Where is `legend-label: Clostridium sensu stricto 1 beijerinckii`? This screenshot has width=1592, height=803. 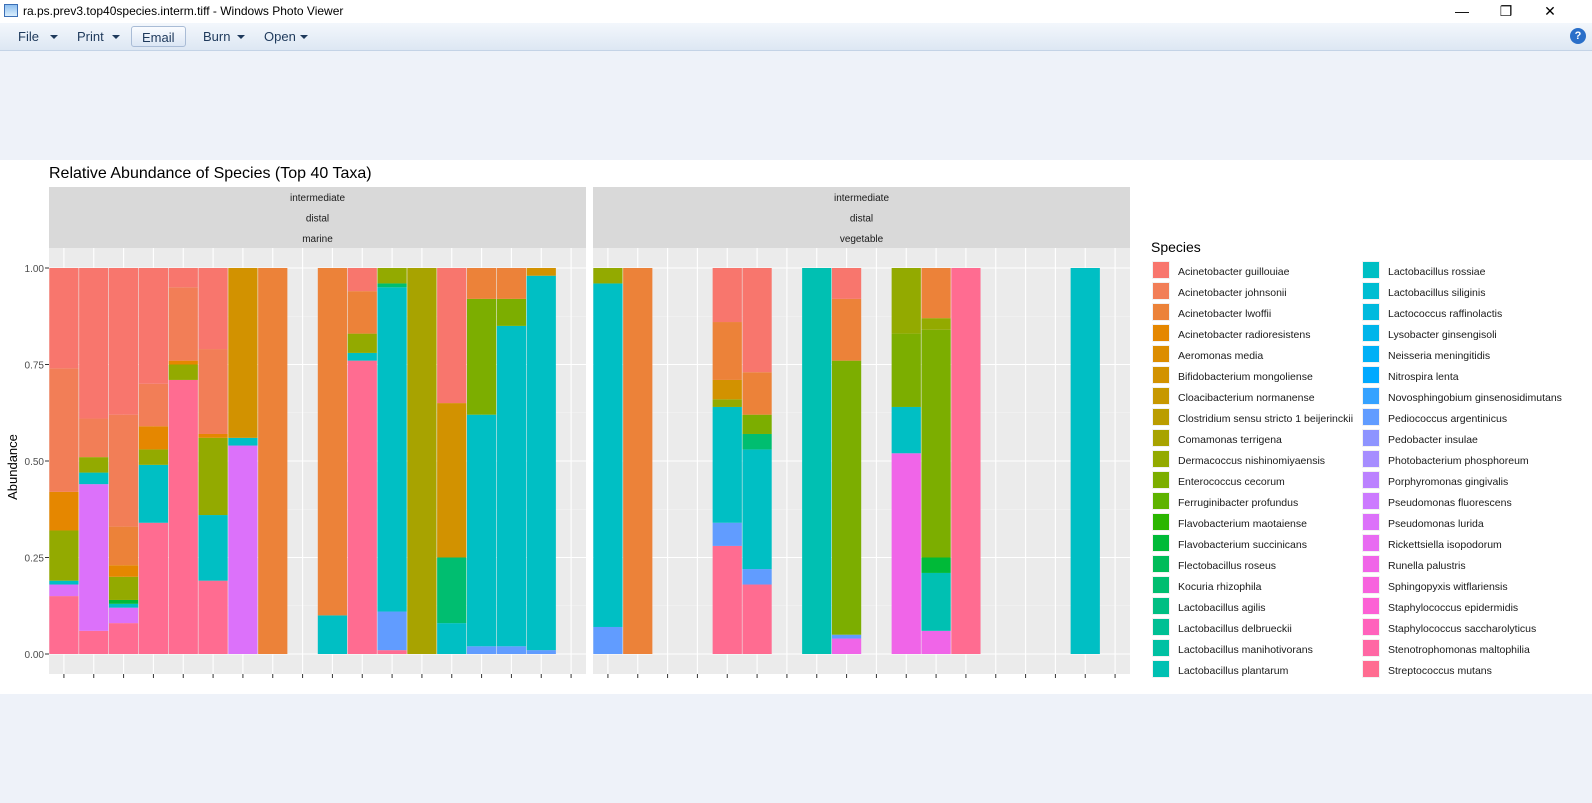
legend-label: Clostridium sensu stricto 1 beijerinckii is located at coordinates (1265, 419).